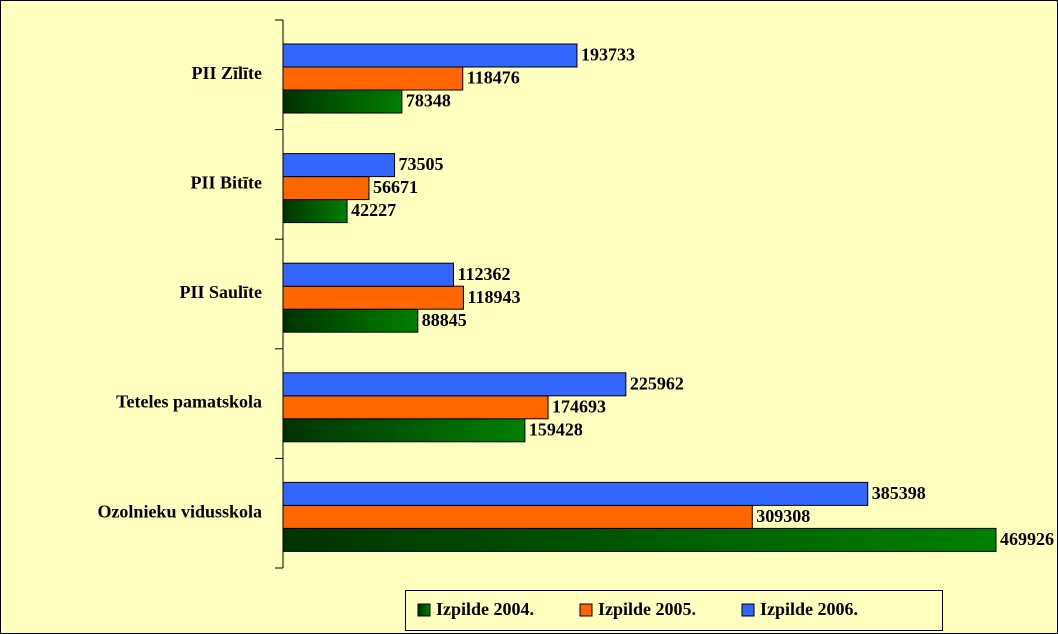 The width and height of the screenshot is (1058, 634). Describe the element at coordinates (556, 429) in the screenshot. I see `data-label: 159428` at that location.